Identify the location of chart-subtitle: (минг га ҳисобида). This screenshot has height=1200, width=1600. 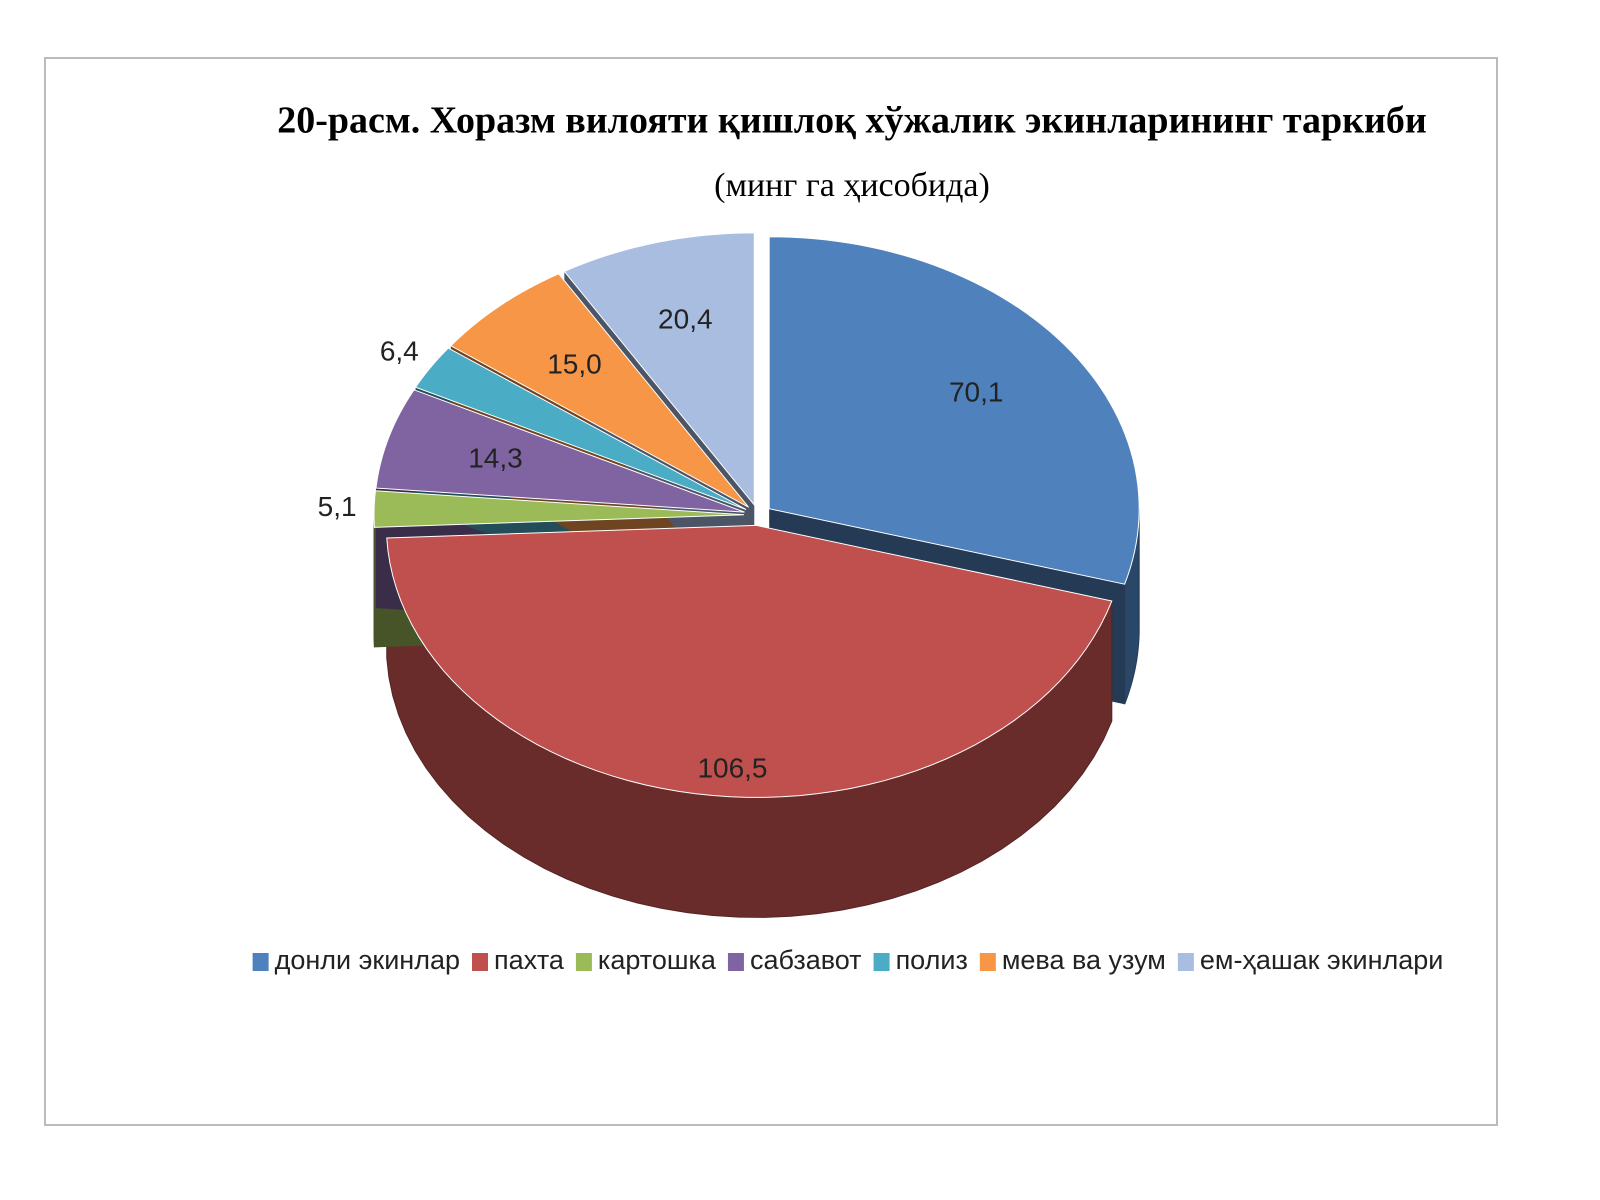
(852, 185).